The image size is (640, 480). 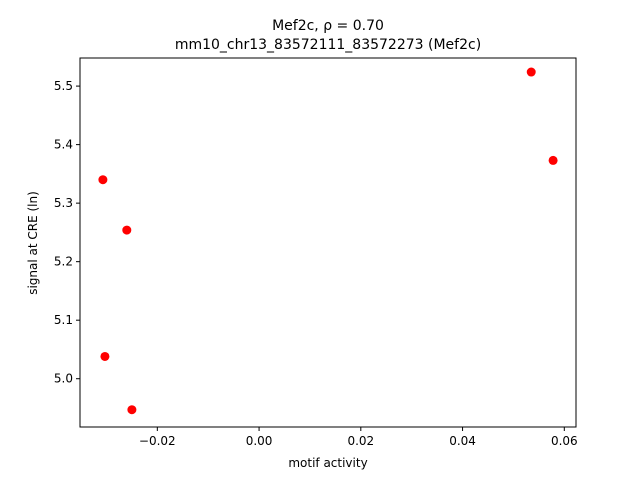 What do you see at coordinates (157, 441) in the screenshot?
I see `x-tick-label: −0.02` at bounding box center [157, 441].